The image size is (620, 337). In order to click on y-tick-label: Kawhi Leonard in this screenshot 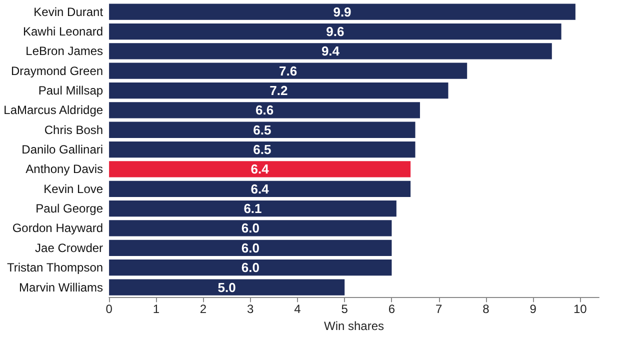, I will do `click(63, 31)`.